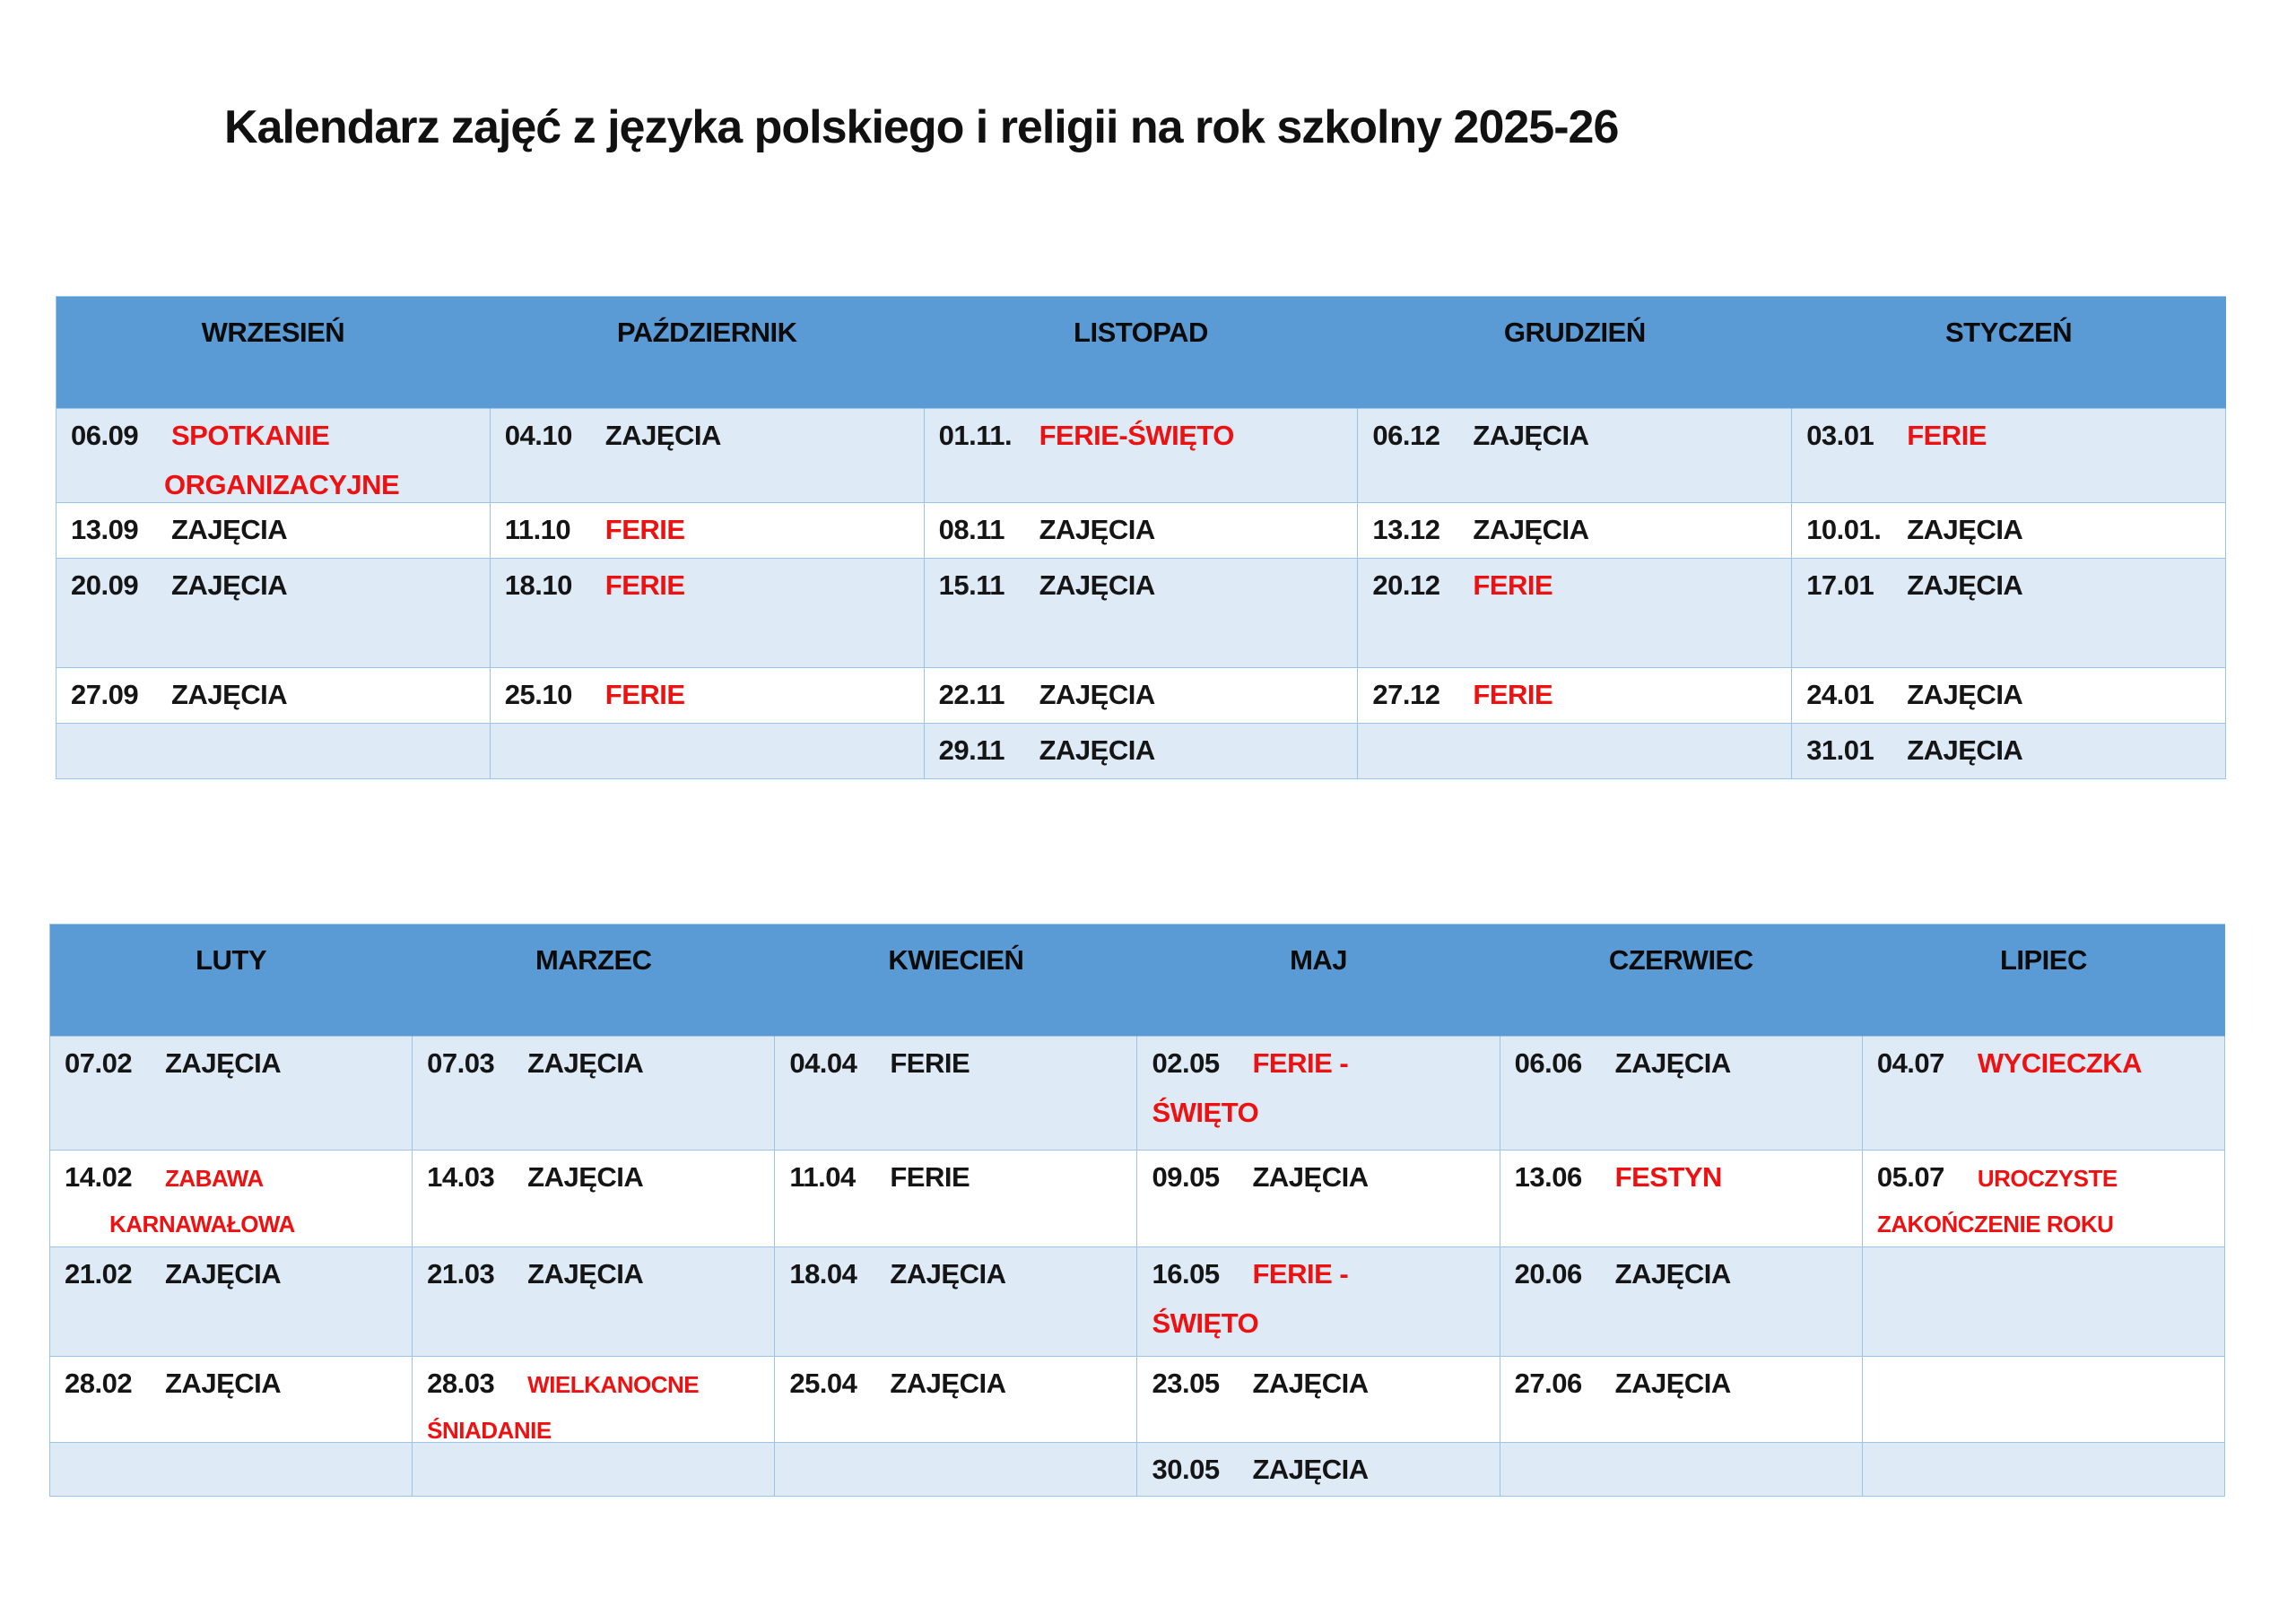 This screenshot has height=1624, width=2296. I want to click on calendar-entry-line: 23.05 ZAJĘCIA, so click(1322, 1384).